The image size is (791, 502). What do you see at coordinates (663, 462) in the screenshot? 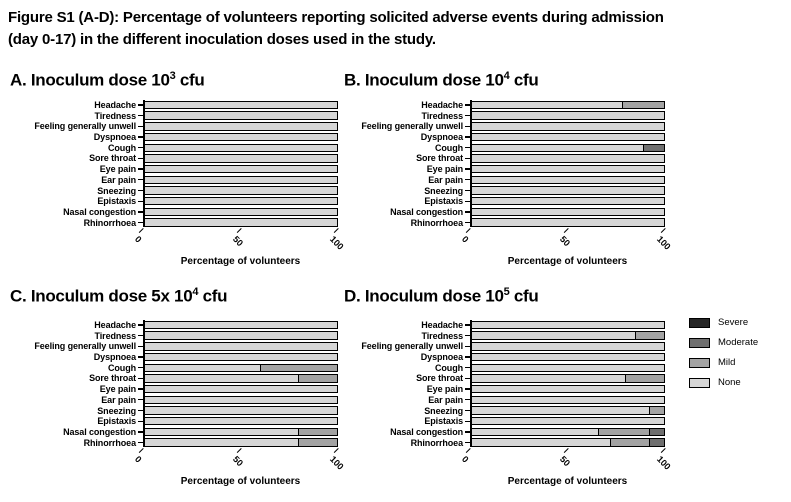
I see `x-axis-tick-label: 100` at bounding box center [663, 462].